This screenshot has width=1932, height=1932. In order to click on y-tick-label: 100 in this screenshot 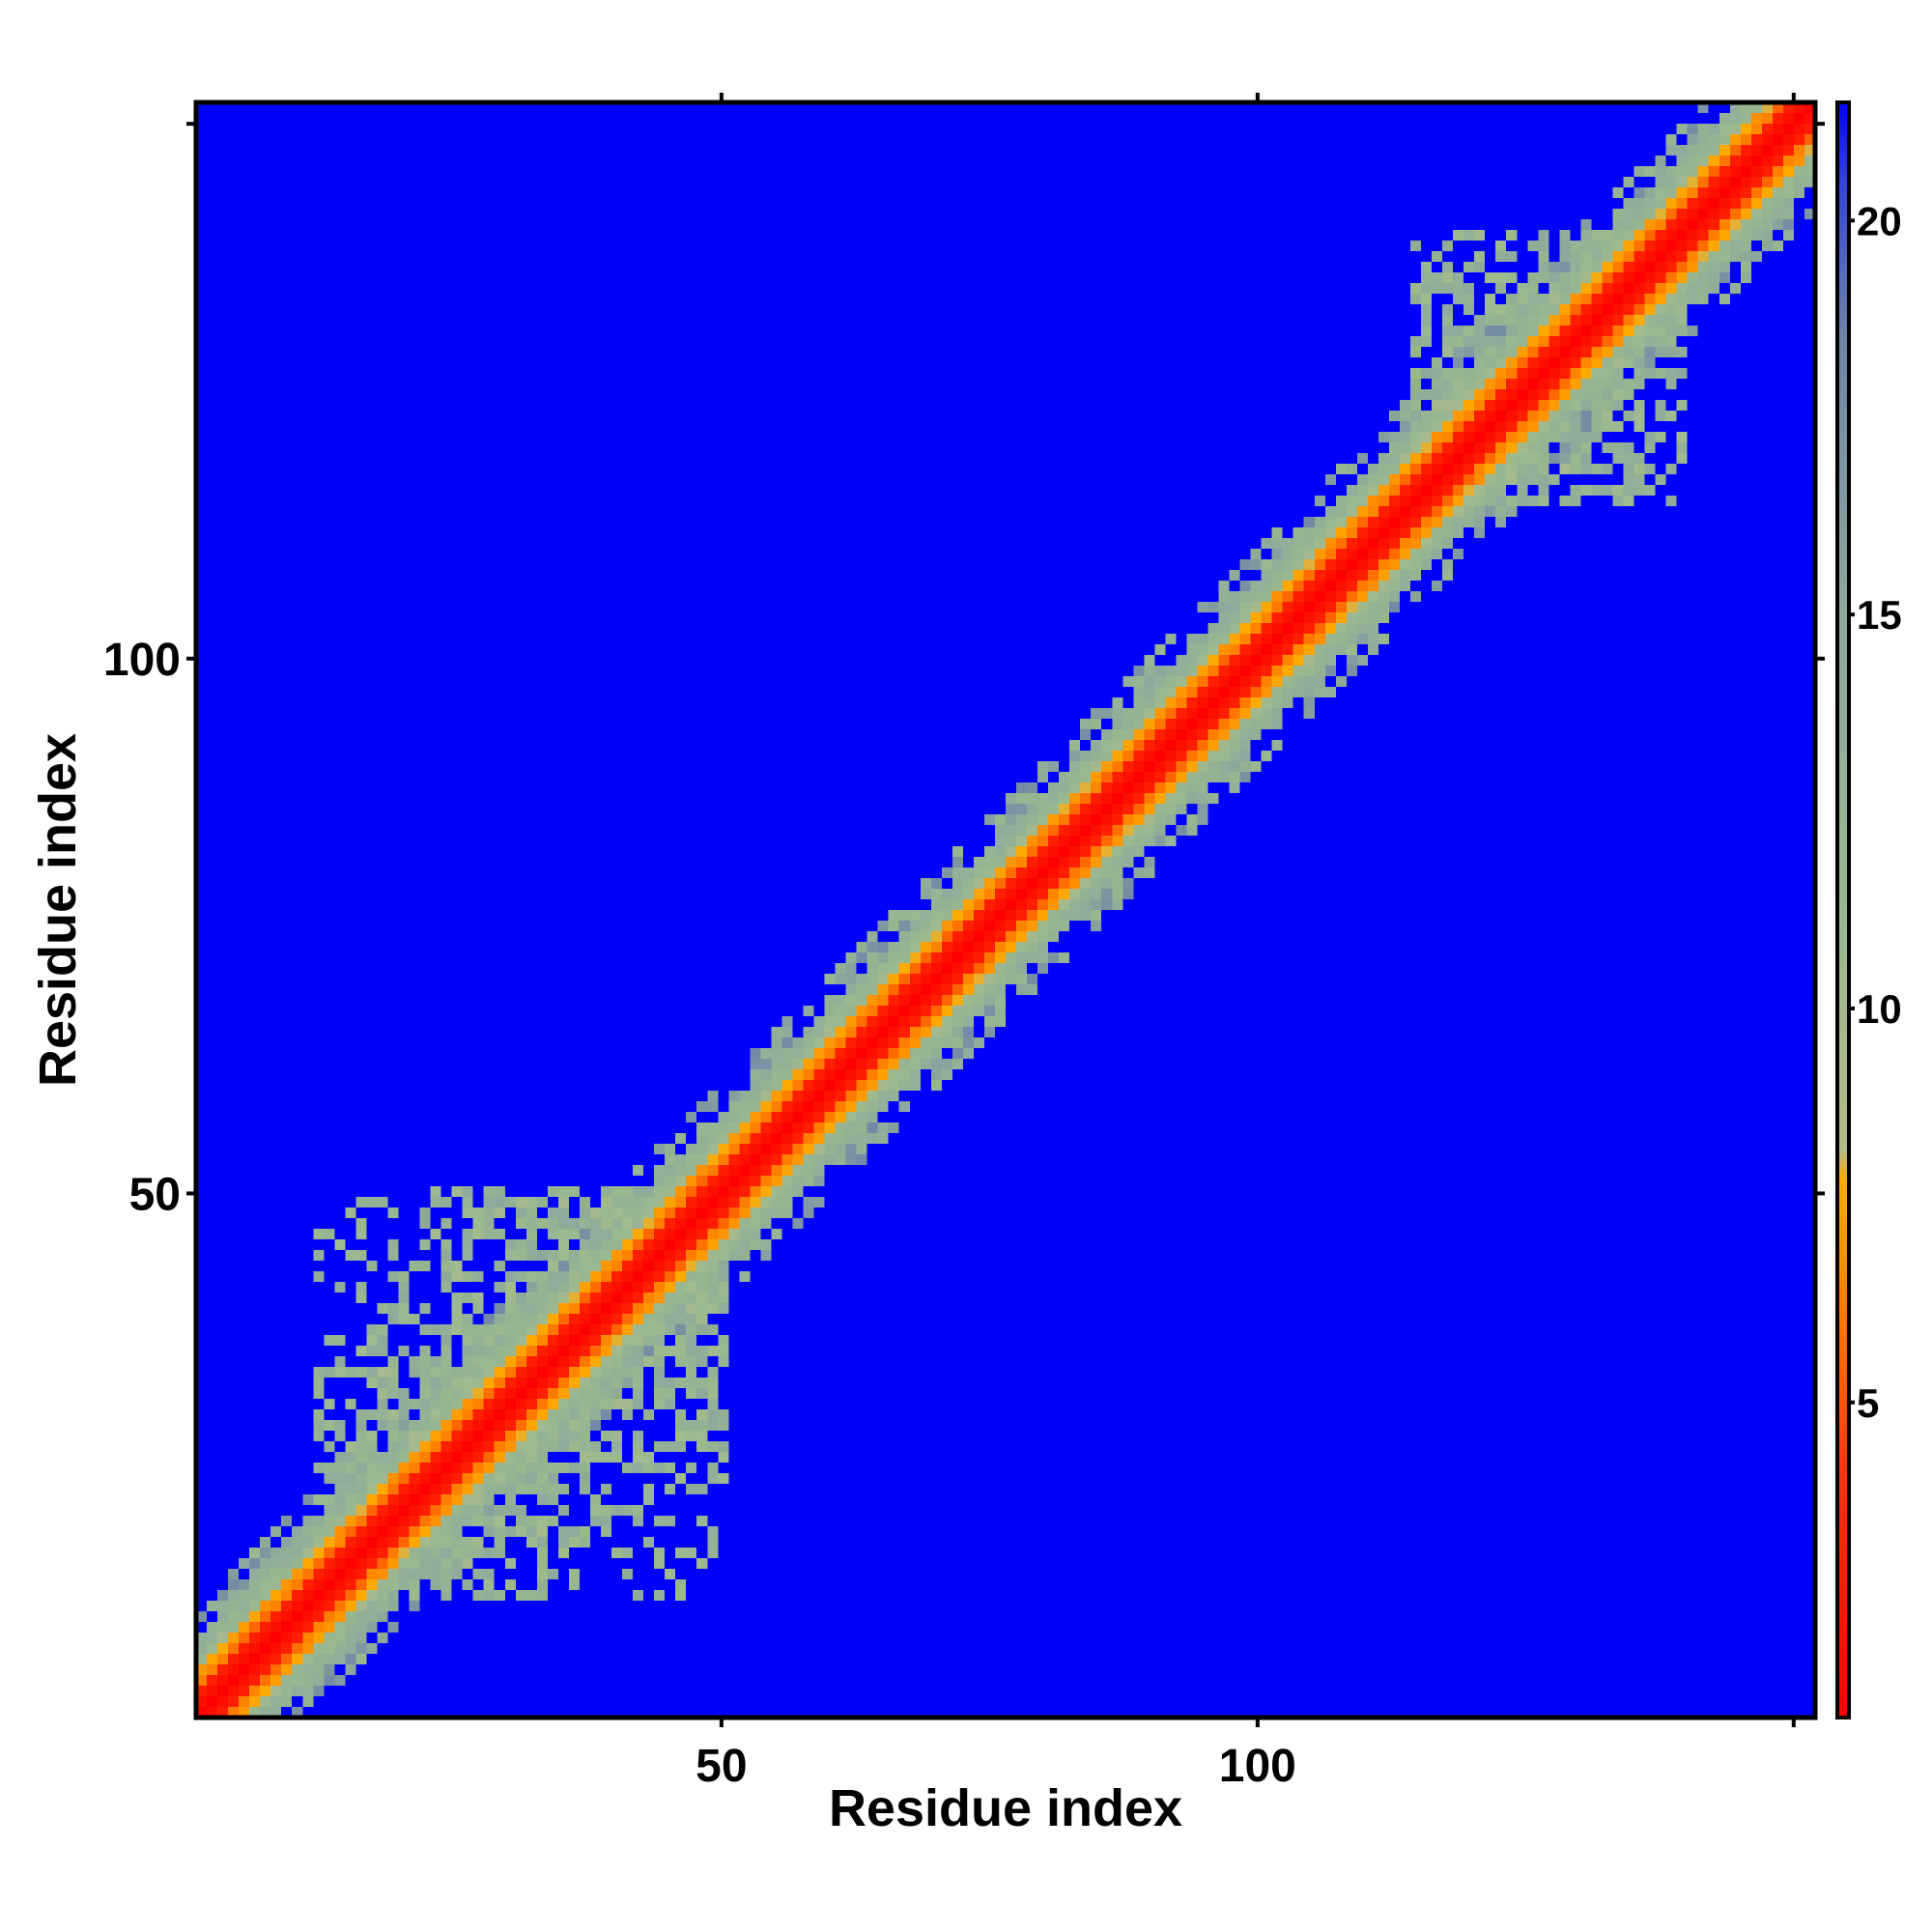, I will do `click(142, 660)`.